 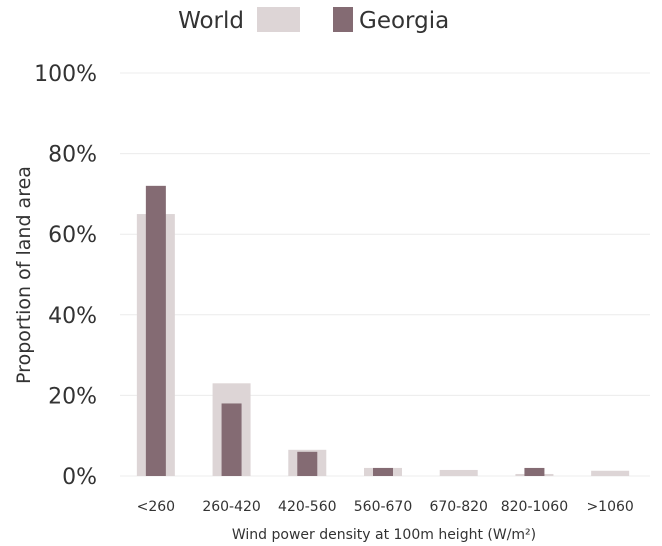 What do you see at coordinates (458, 507) in the screenshot?
I see `x-tick-label: 670-820` at bounding box center [458, 507].